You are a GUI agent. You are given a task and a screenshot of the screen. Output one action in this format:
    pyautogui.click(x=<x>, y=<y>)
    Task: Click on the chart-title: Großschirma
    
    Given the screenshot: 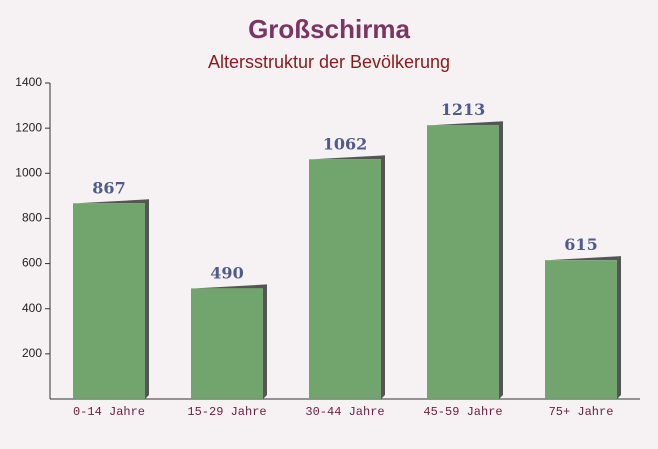 What is the action you would take?
    pyautogui.click(x=329, y=29)
    